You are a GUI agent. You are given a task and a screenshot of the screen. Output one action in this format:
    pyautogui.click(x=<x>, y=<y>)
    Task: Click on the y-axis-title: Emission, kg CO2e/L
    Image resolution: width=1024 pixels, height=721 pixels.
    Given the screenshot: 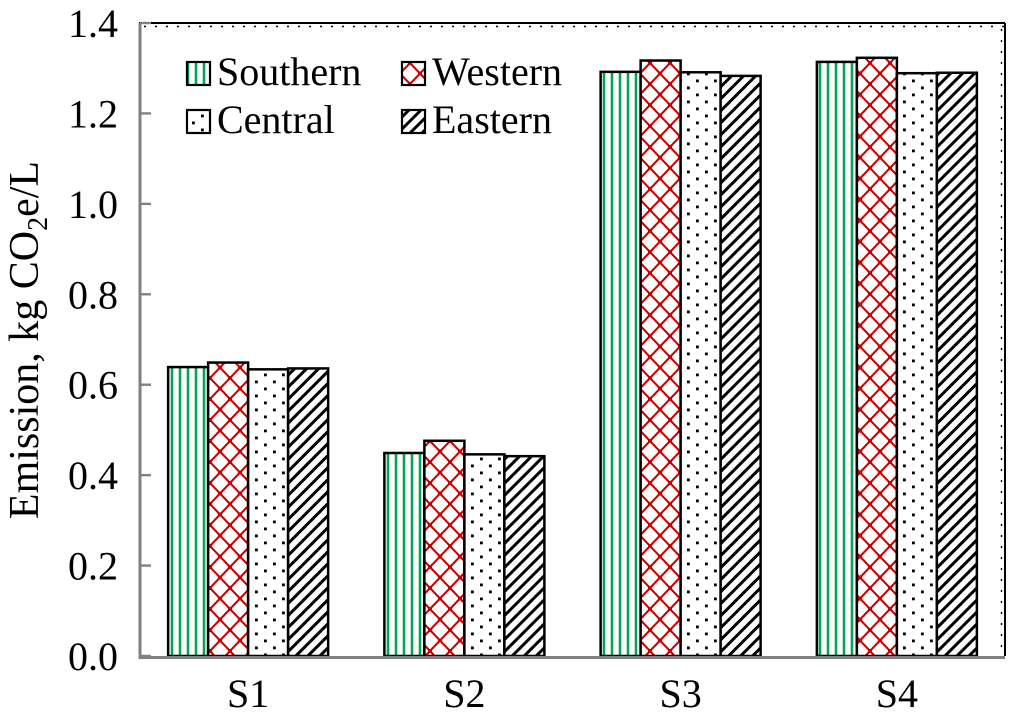 What is the action you would take?
    pyautogui.click(x=28, y=340)
    